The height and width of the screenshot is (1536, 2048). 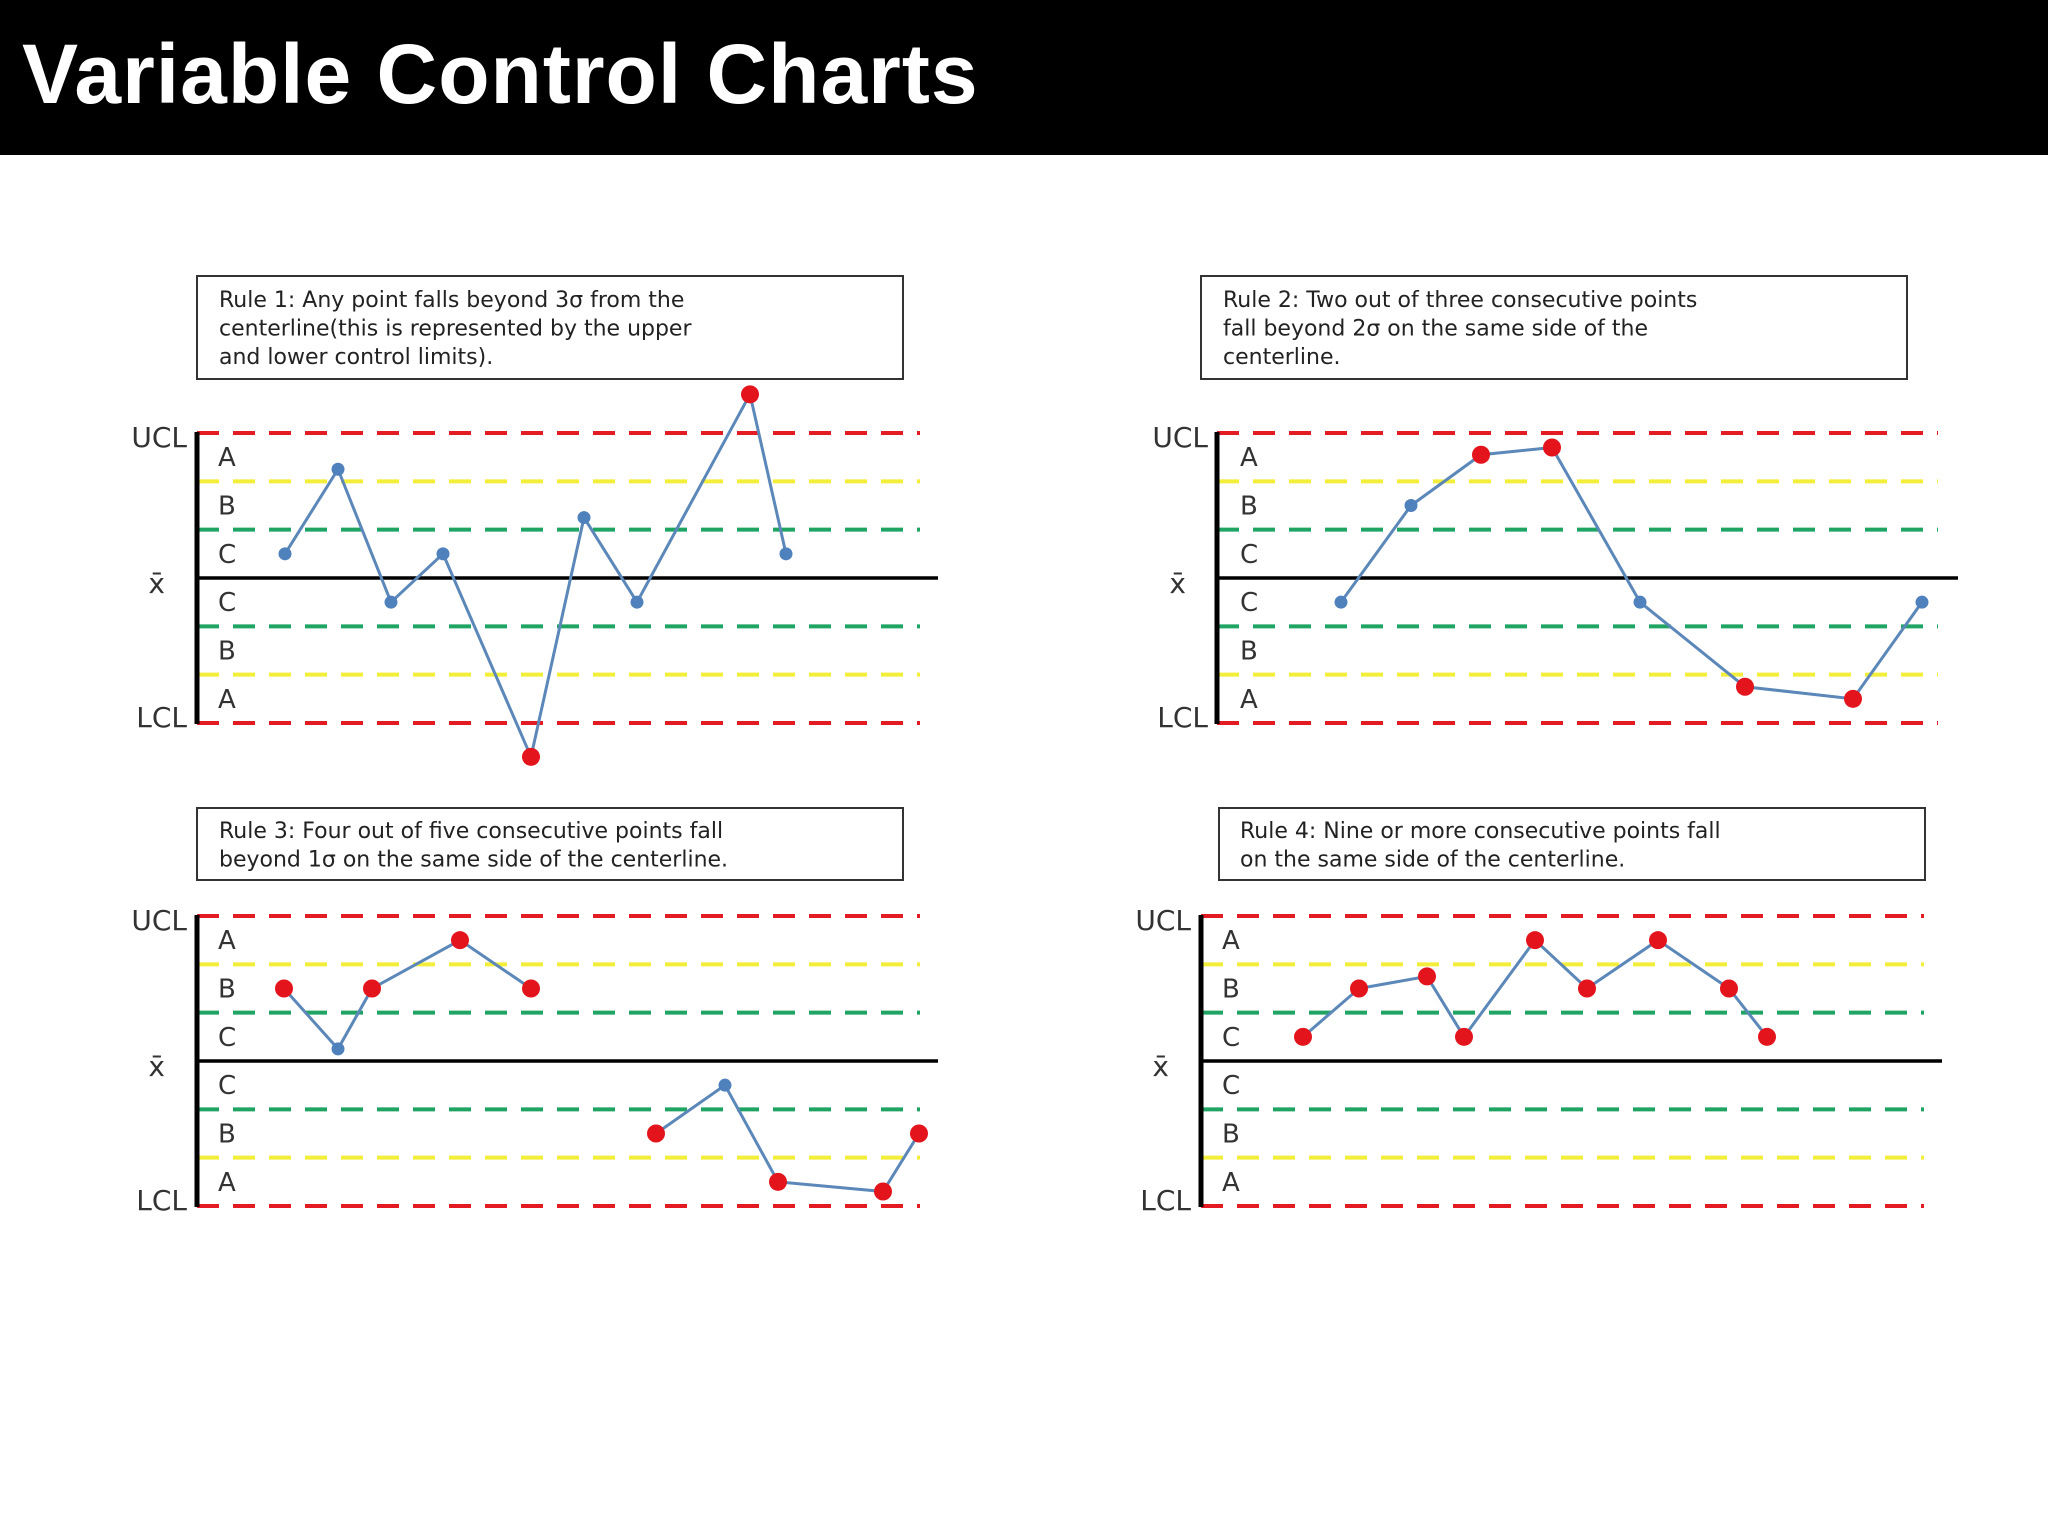 What do you see at coordinates (1024, 77) in the screenshot?
I see `title-bar: Variable Control Charts` at bounding box center [1024, 77].